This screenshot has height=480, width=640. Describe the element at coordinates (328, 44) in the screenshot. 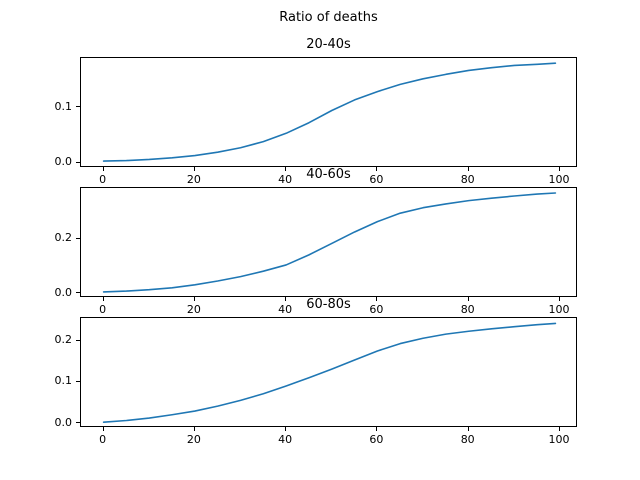

I see `subplot-title: 20-40s` at that location.